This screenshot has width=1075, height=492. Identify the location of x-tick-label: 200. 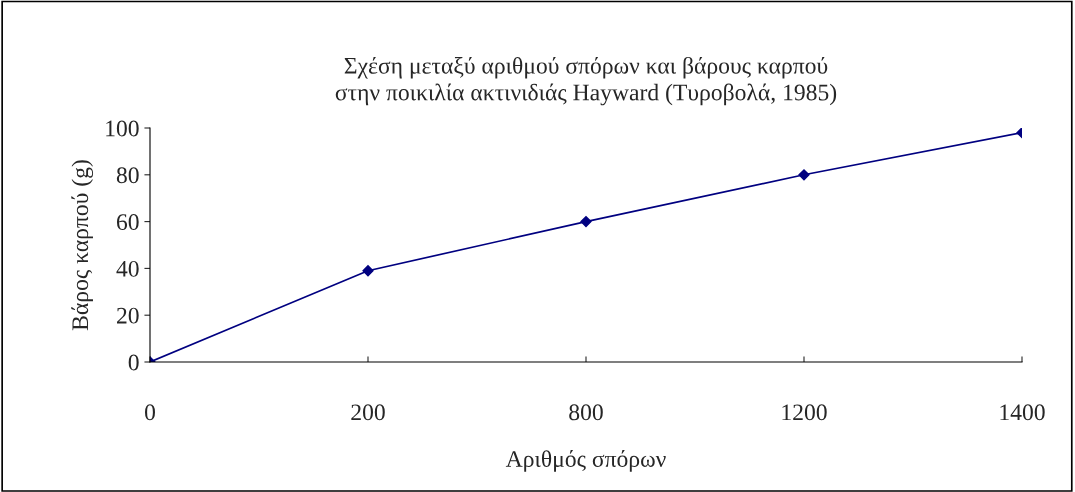
(368, 412).